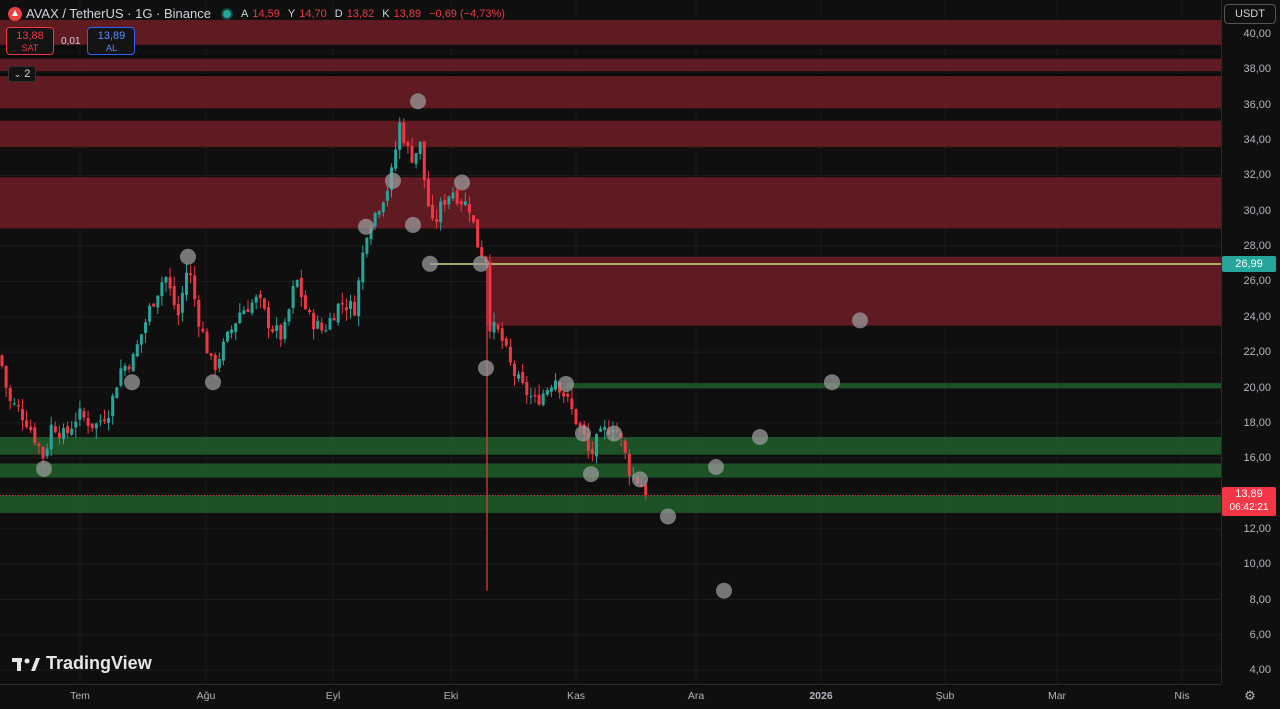  I want to click on price-tick-label: 26,00, so click(1257, 281).